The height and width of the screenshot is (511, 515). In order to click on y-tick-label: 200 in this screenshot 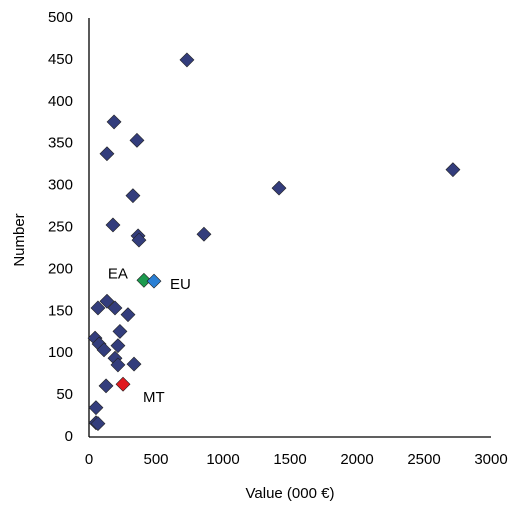, I will do `click(60, 268)`.